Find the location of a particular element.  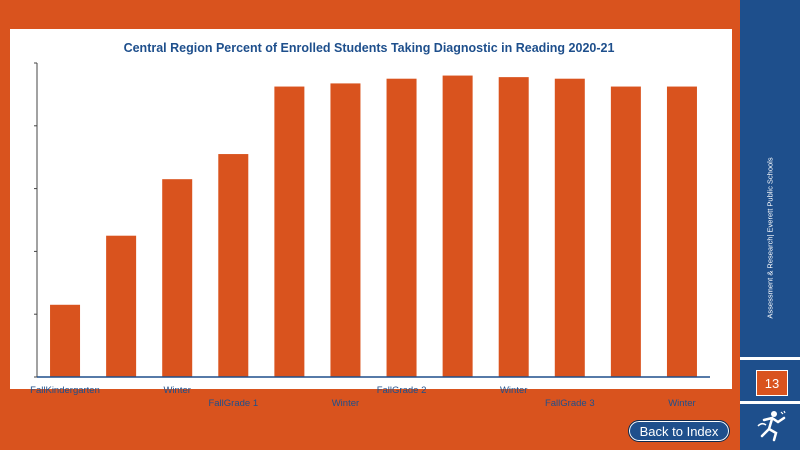

back-to-index-button: Back to Index is located at coordinates (679, 431).